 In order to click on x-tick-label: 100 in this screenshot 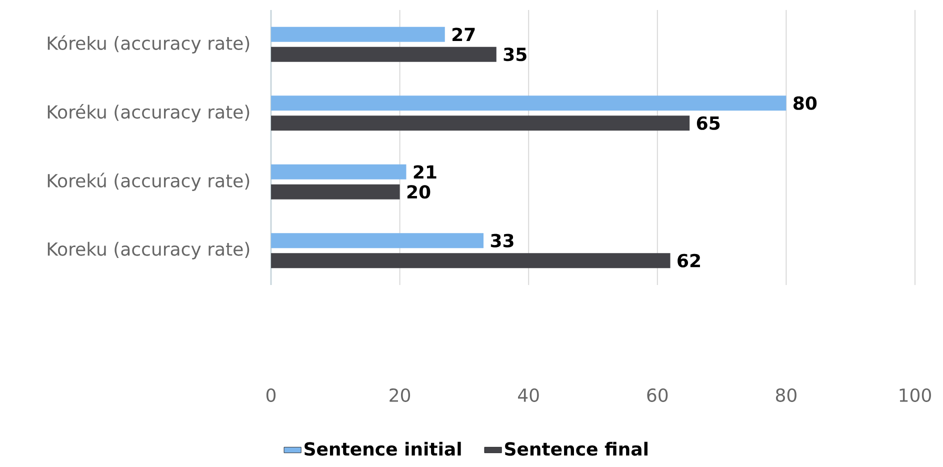, I will do `click(915, 395)`.